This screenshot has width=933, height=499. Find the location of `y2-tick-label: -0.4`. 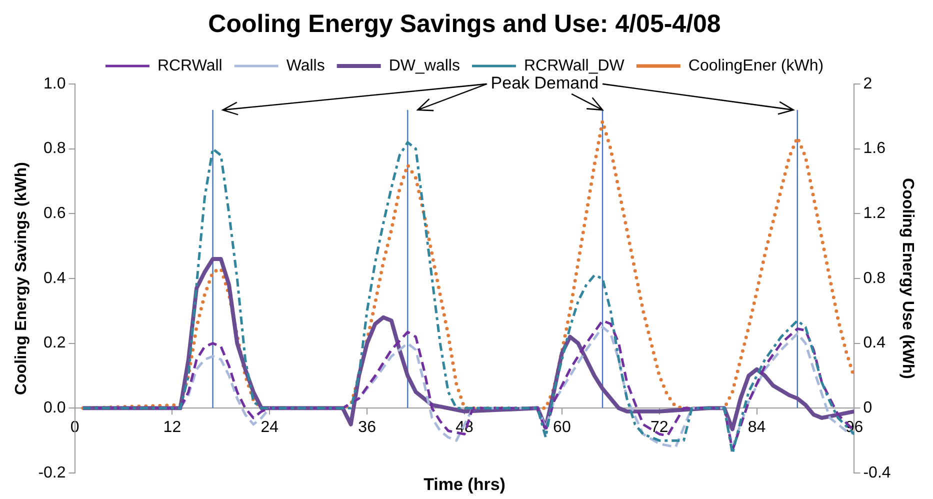

y2-tick-label: -0.4 is located at coordinates (877, 473).